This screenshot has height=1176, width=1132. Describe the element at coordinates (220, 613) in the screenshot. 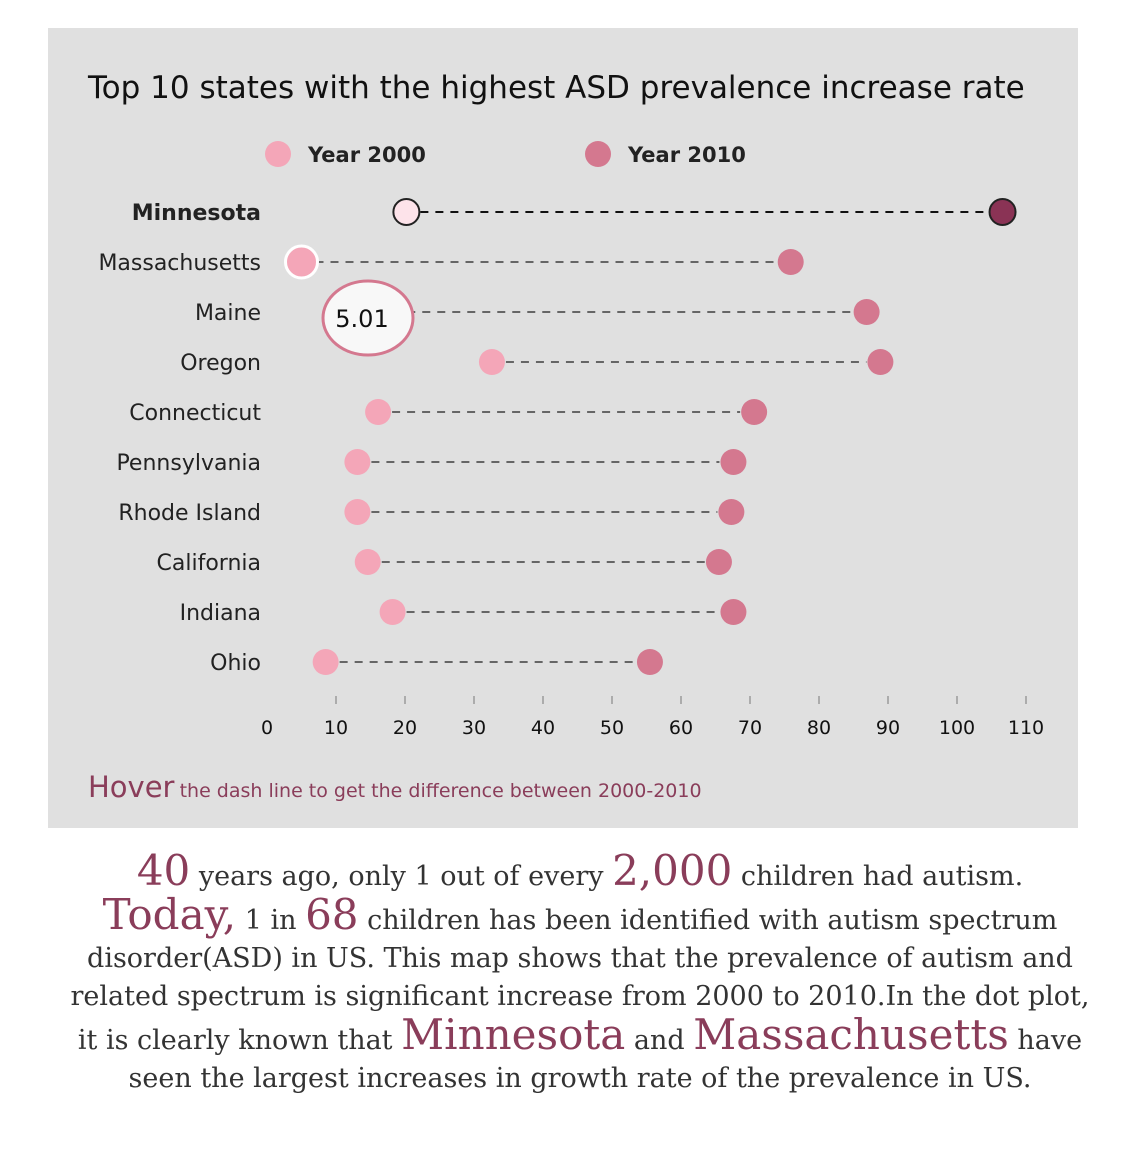

I see `state-label: Indiana` at that location.